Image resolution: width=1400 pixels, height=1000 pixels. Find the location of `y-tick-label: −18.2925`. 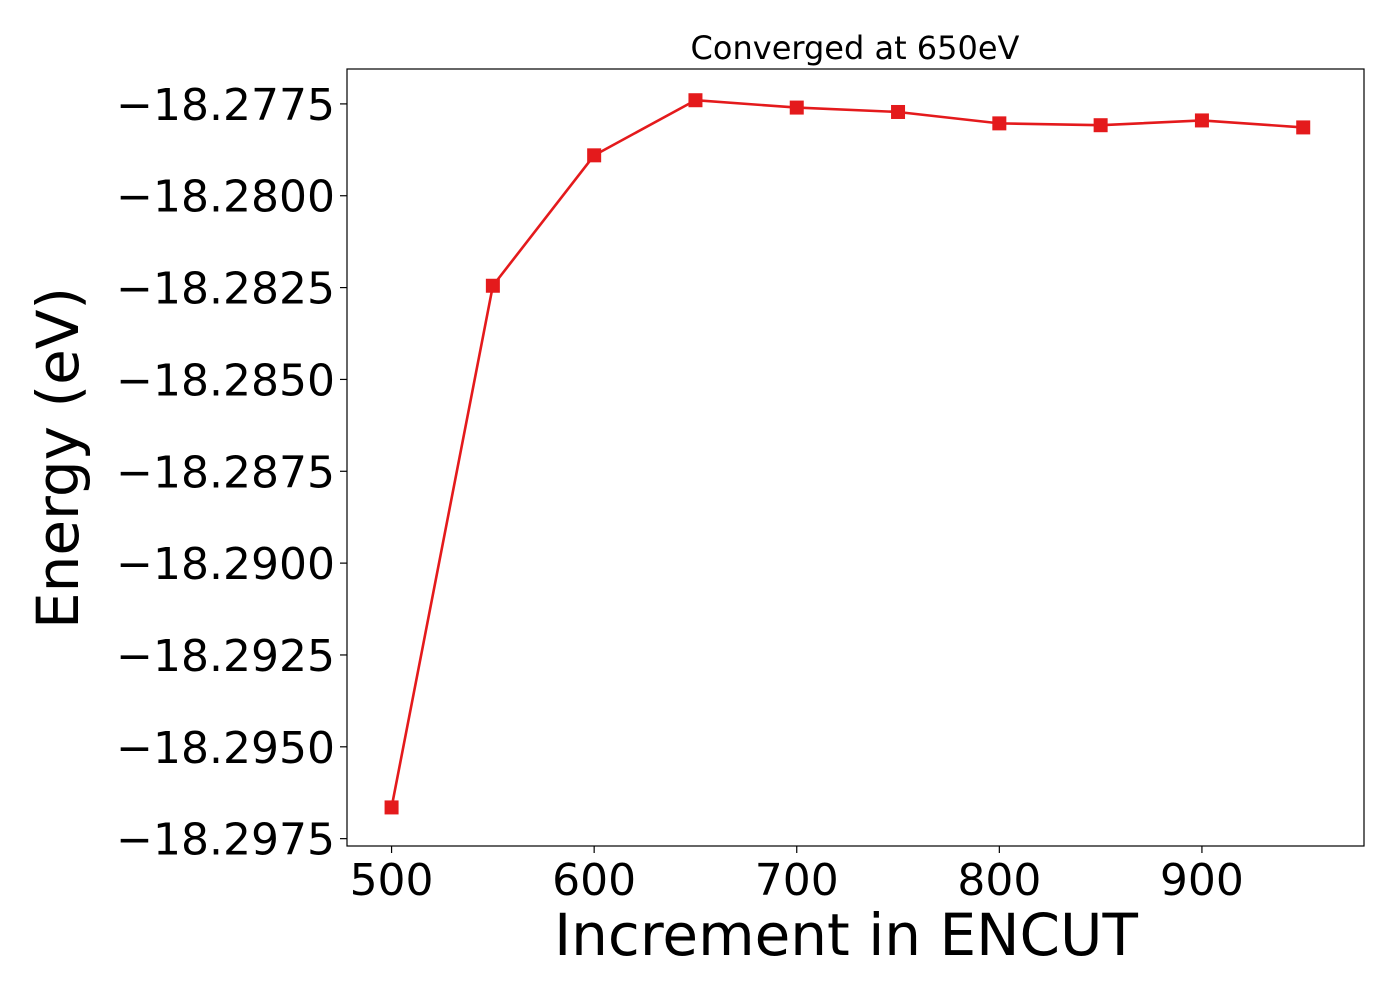

y-tick-label: −18.2925 is located at coordinates (225, 656).